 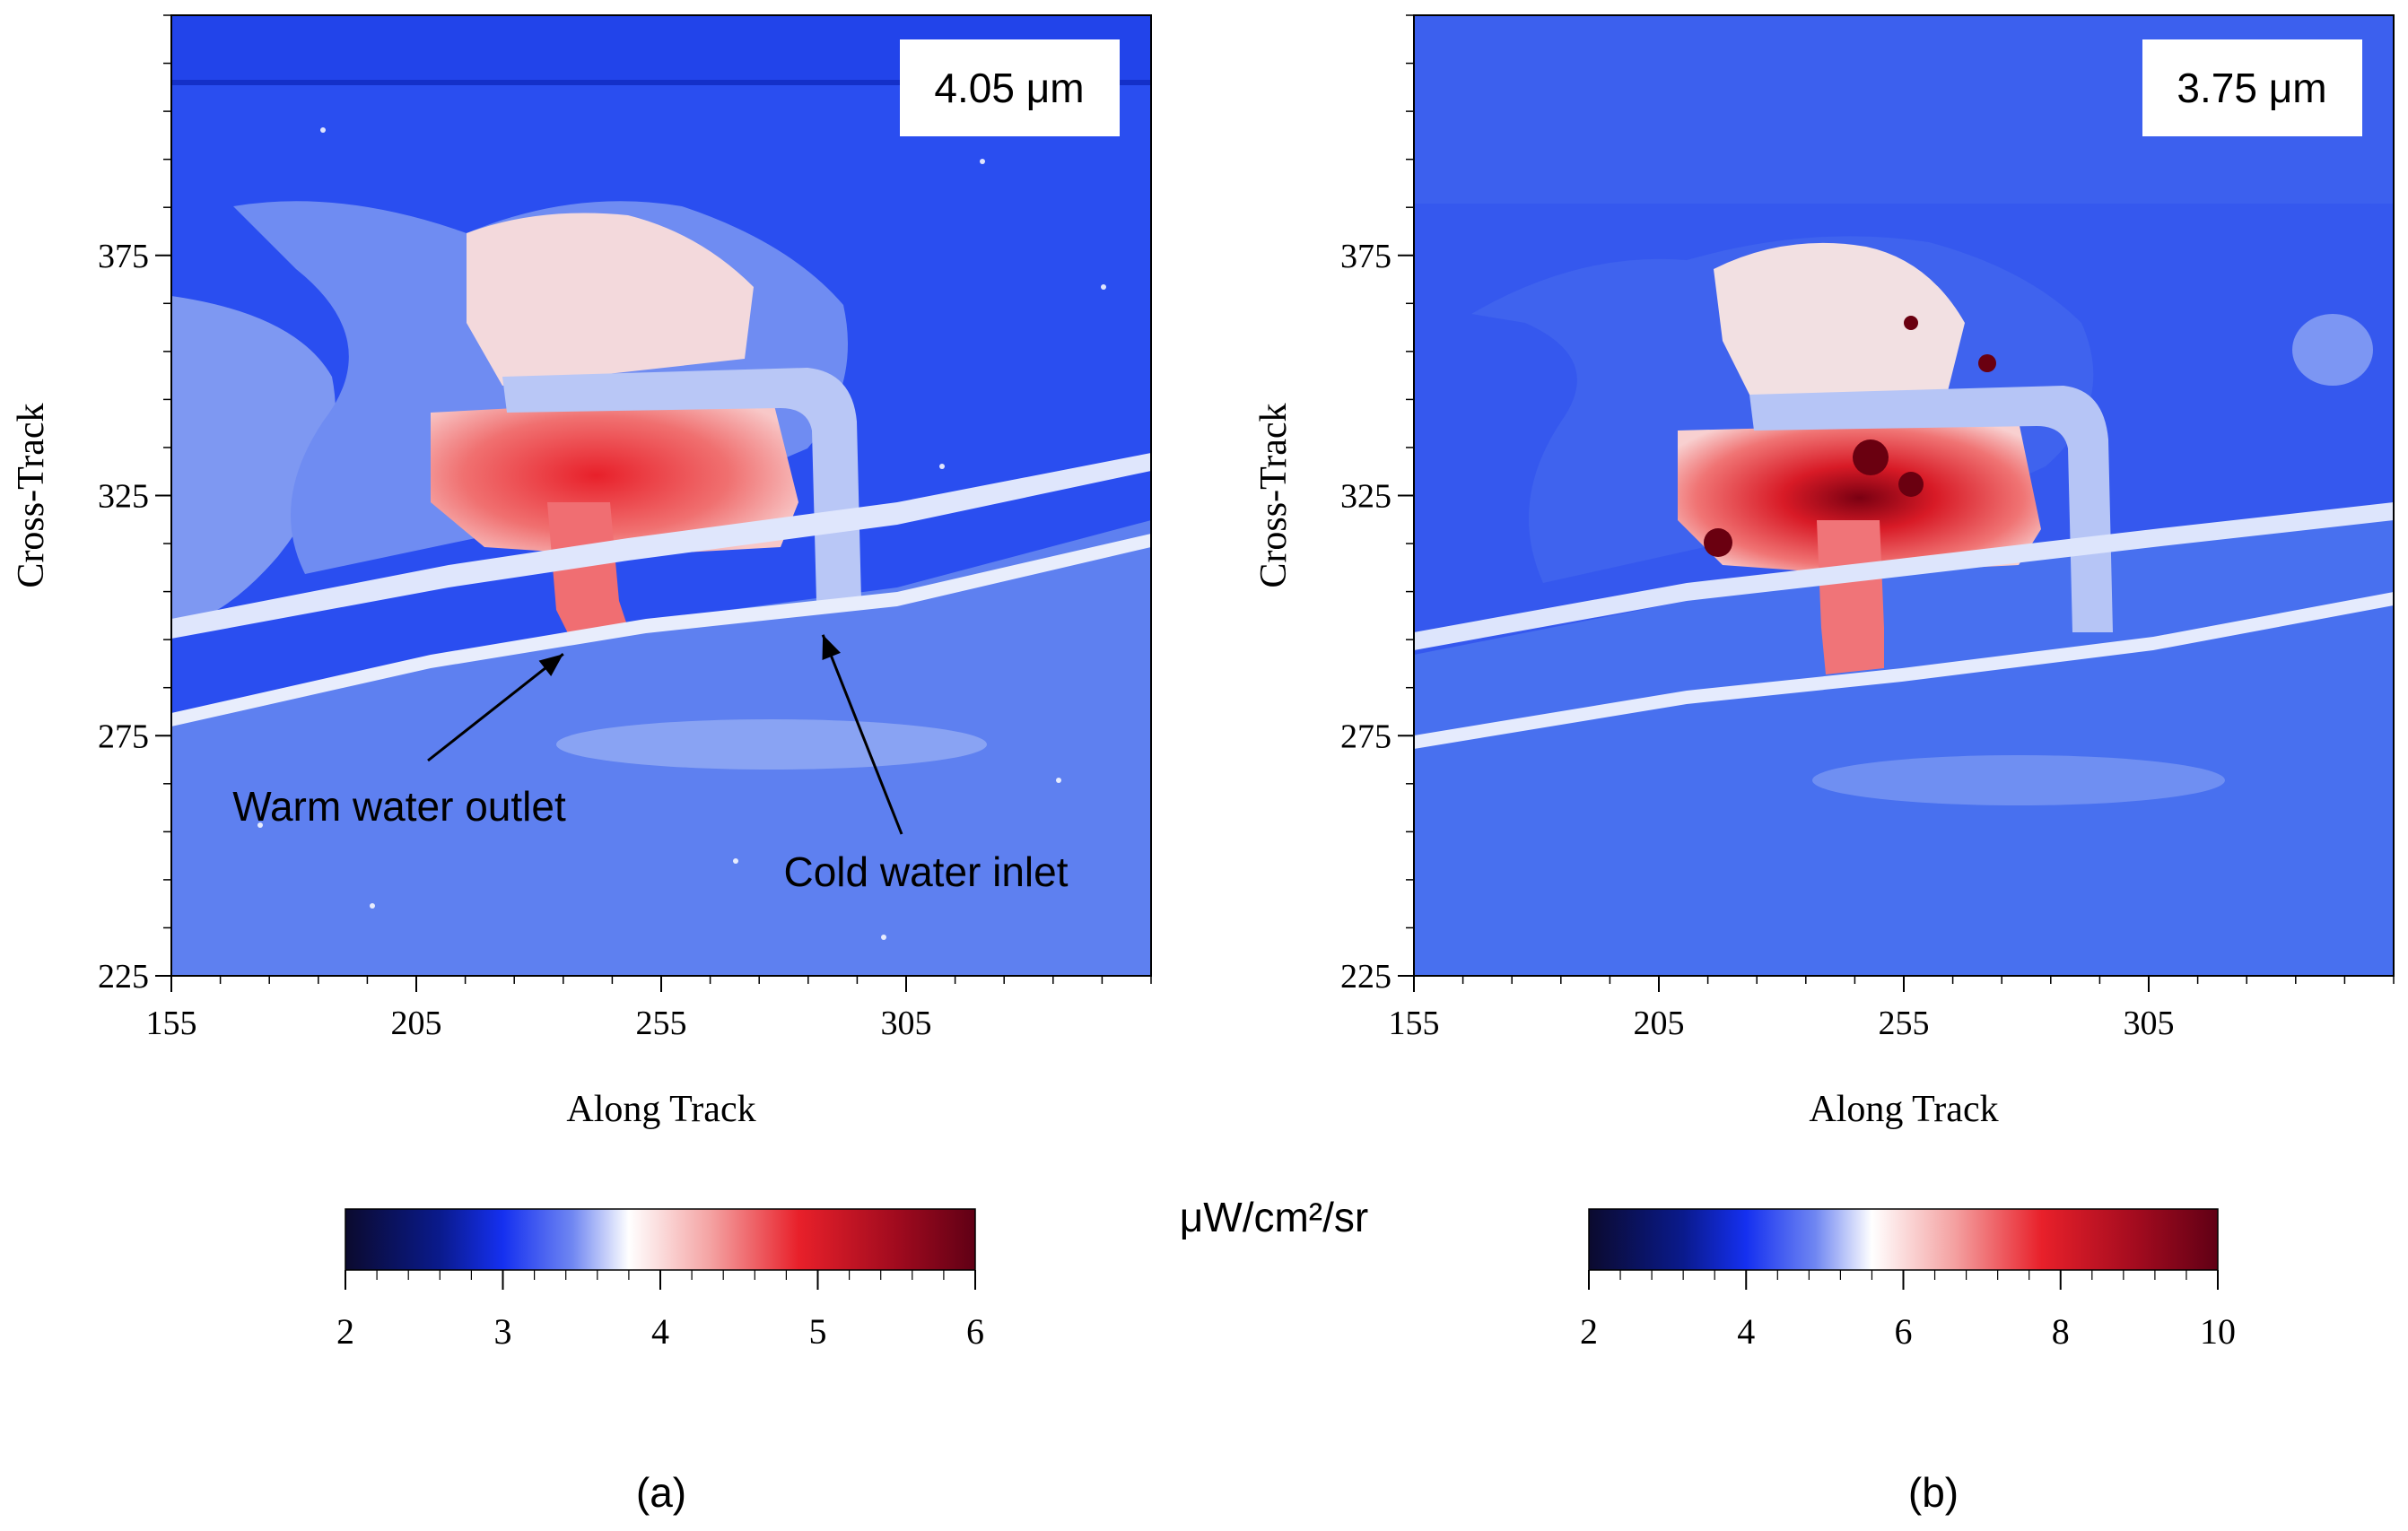 What do you see at coordinates (399, 806) in the screenshot?
I see `annotation-label: Warm water outlet` at bounding box center [399, 806].